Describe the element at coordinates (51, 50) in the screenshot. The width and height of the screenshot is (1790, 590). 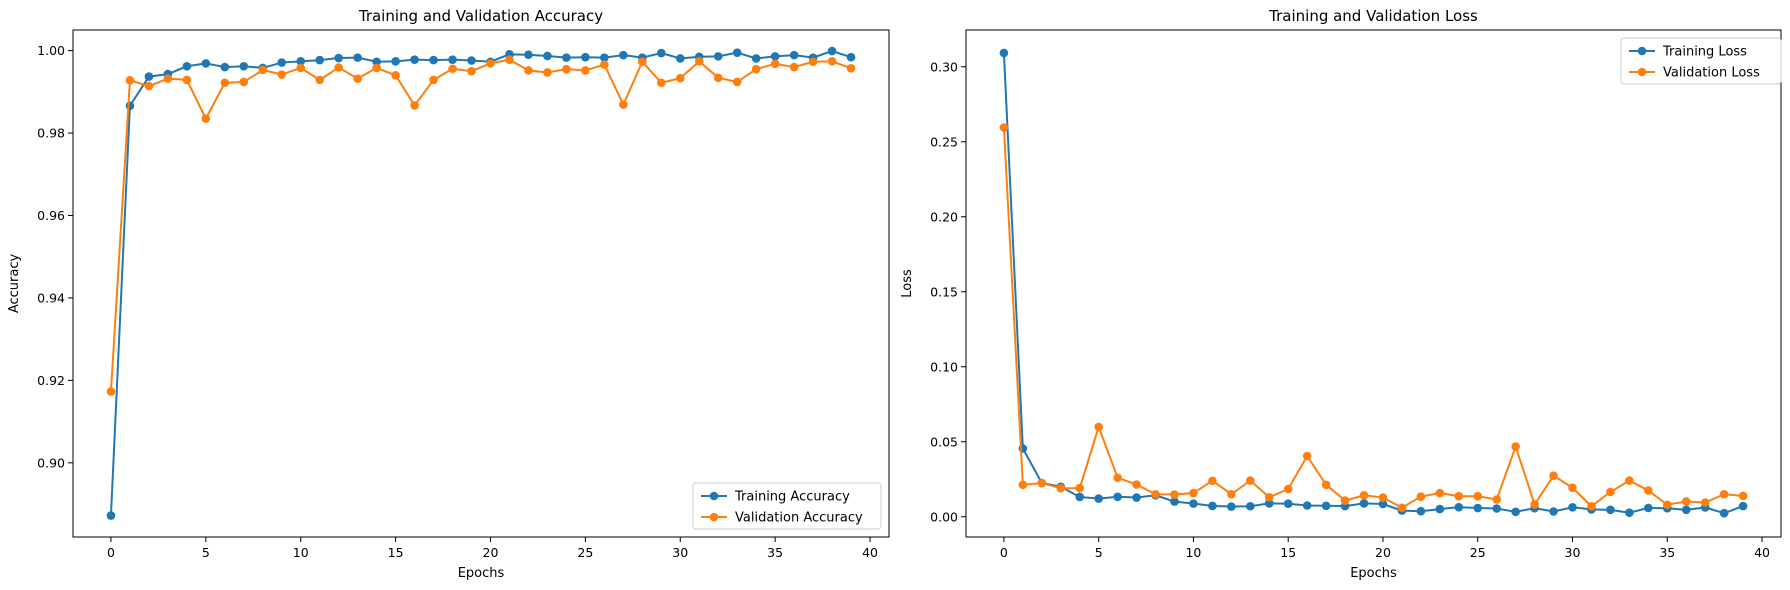
I see `y-tick-label: 1.00` at that location.